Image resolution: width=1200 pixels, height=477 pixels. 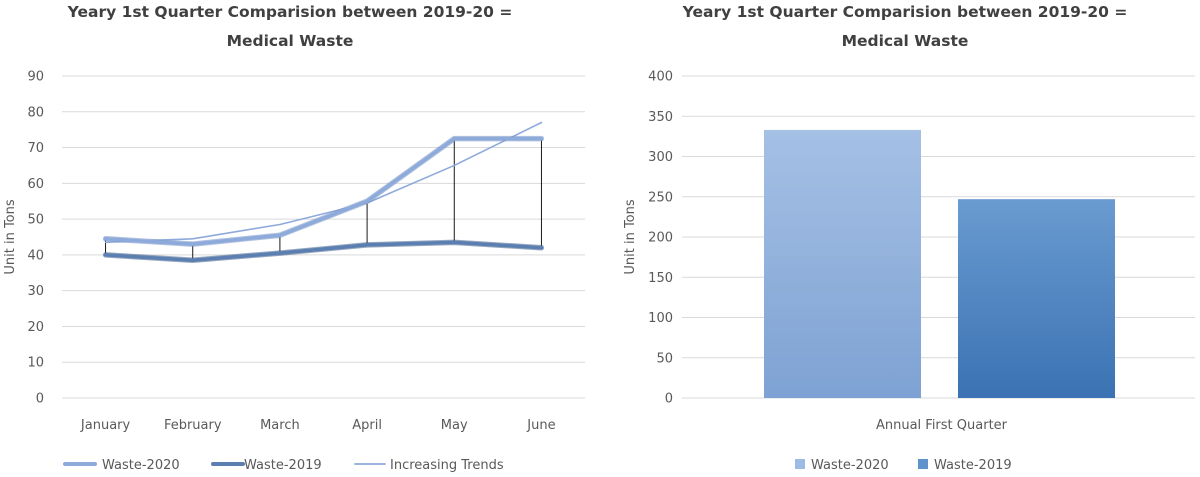 I want to click on line-chart-legend: Waste-2020 Waste-2019 Increasing Trends, so click(x=283, y=465).